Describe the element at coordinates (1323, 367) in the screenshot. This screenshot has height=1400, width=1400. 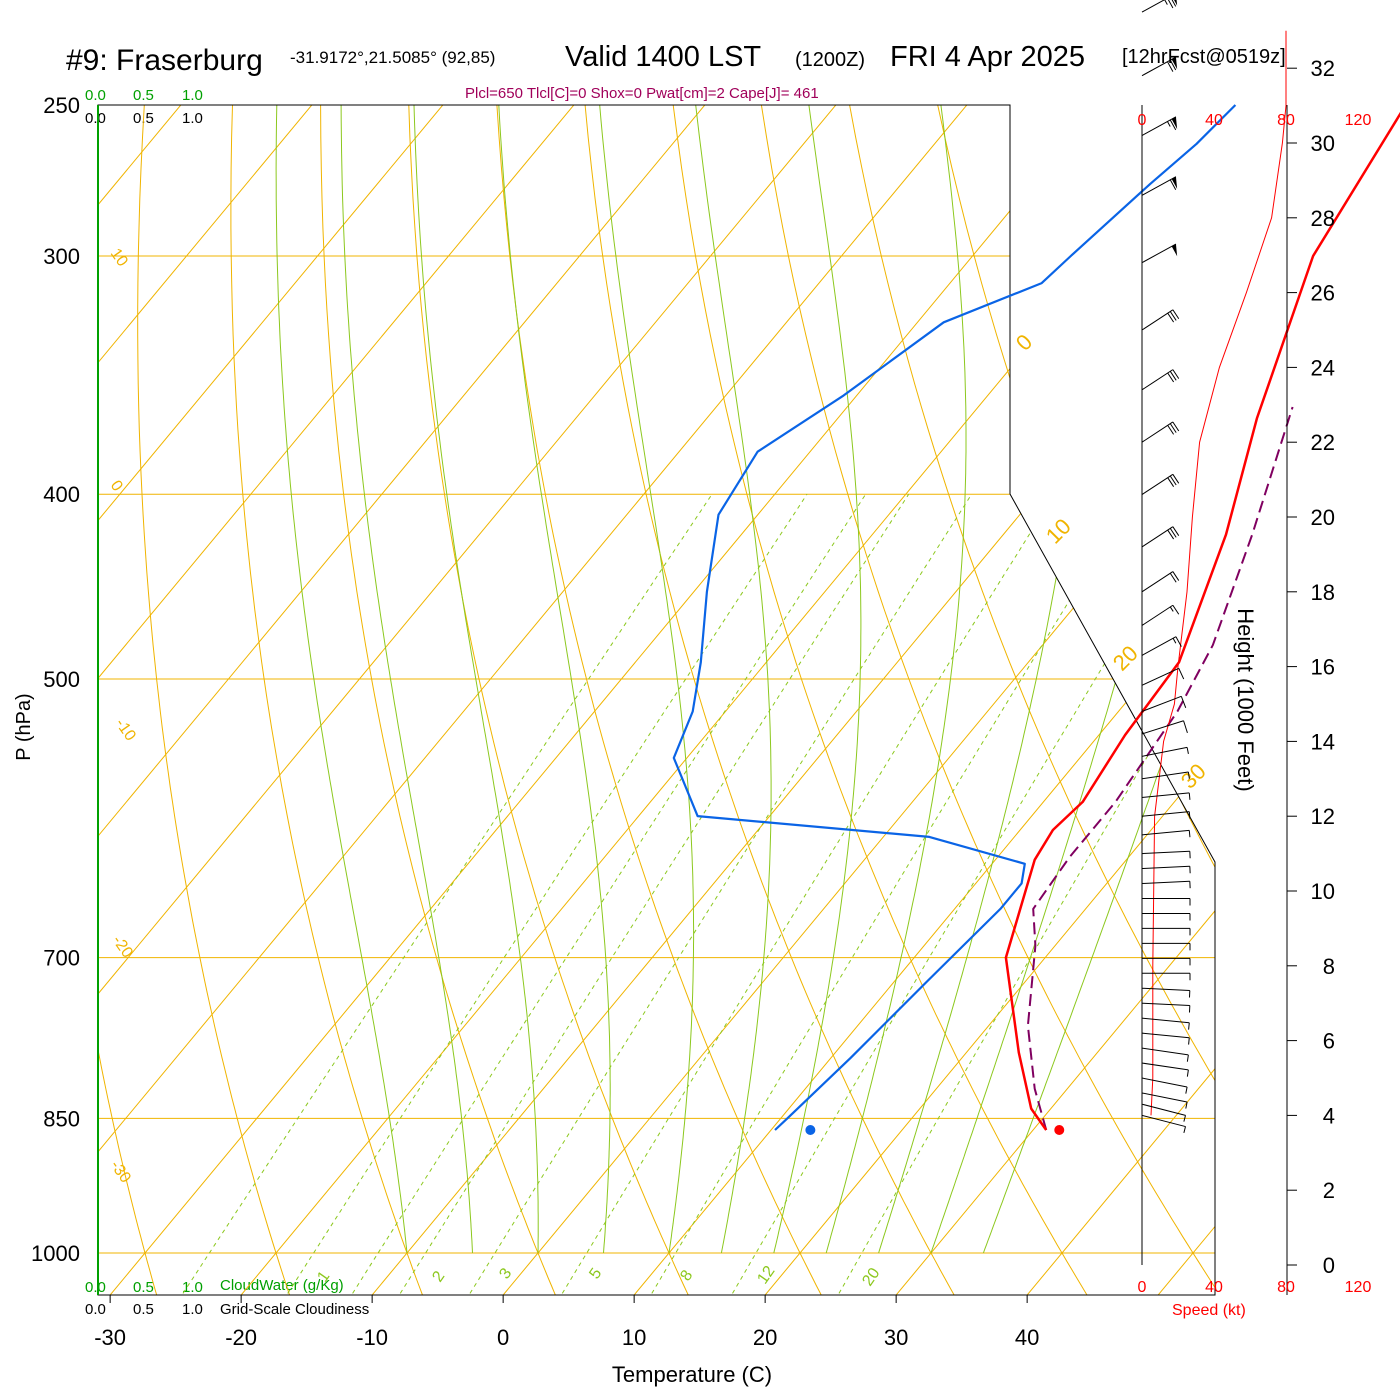
I see `height-tick-label: 24` at that location.